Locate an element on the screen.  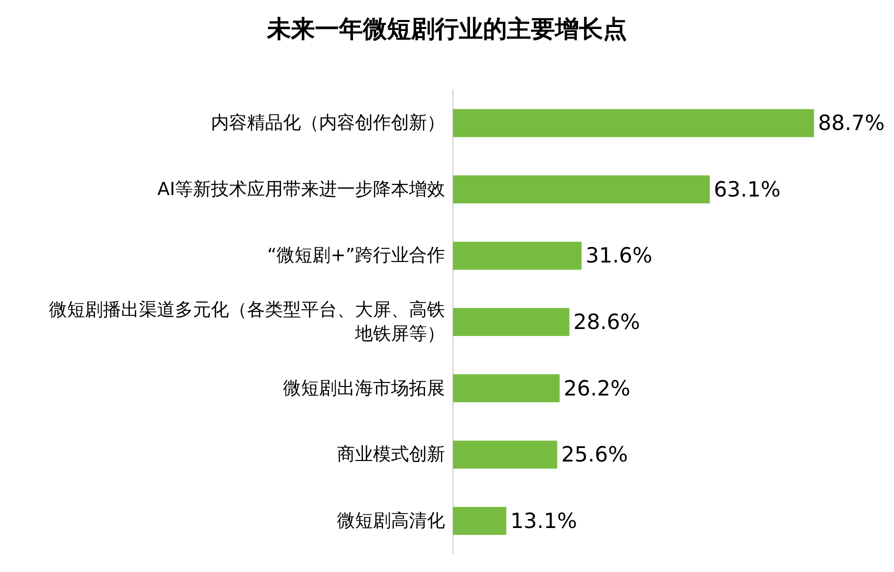
data-label: 28.6% is located at coordinates (606, 322).